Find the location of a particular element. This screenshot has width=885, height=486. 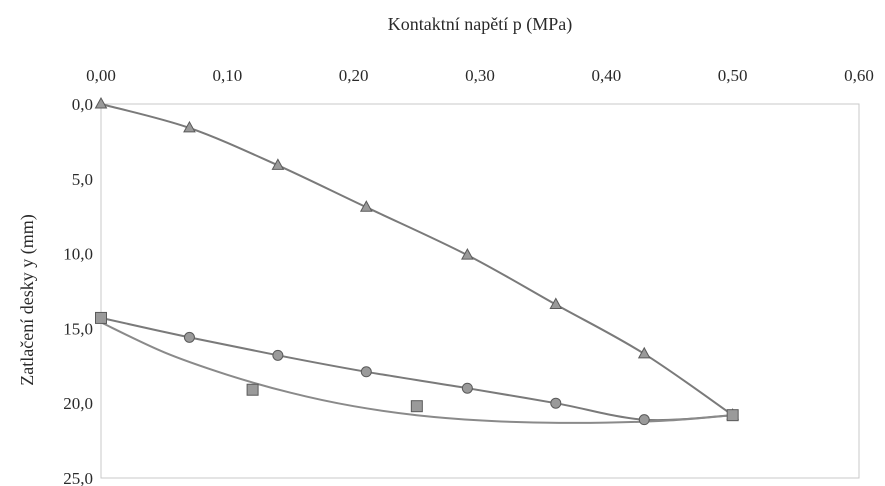

y-tick-labels: 0,0 5,0 10,0 15,0 20,0 25,0 is located at coordinates (78, 290).